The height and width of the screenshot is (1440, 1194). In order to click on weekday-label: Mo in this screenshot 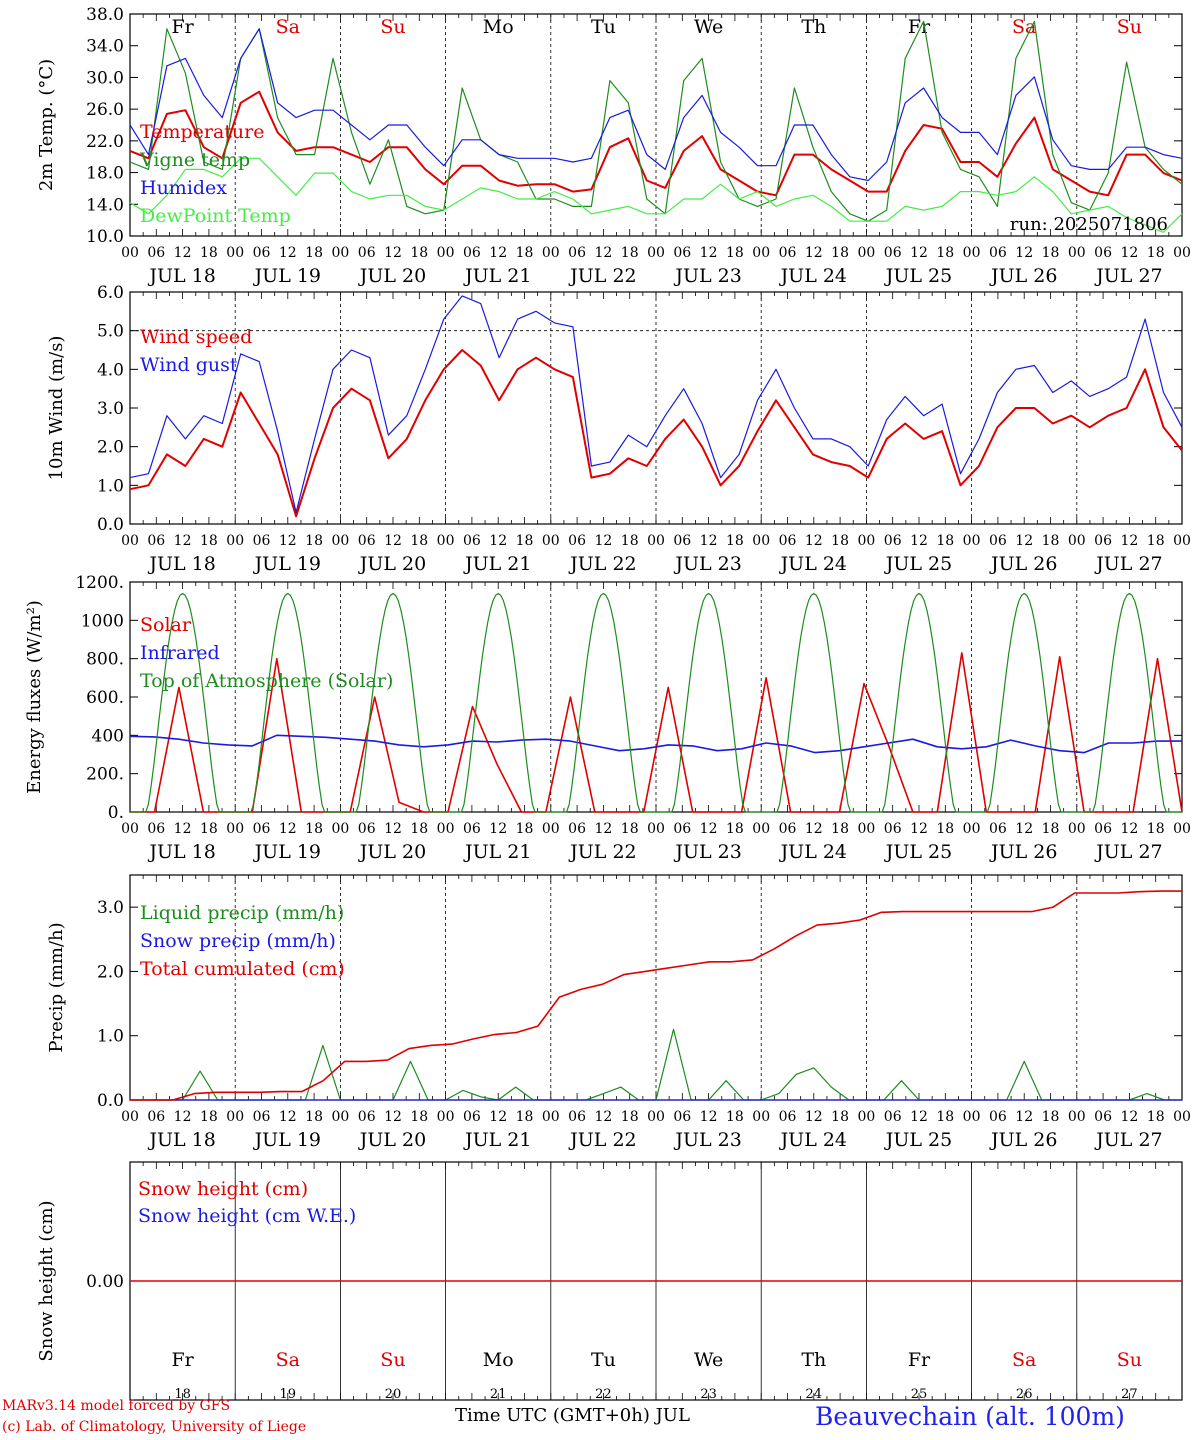, I will do `click(498, 1360)`.